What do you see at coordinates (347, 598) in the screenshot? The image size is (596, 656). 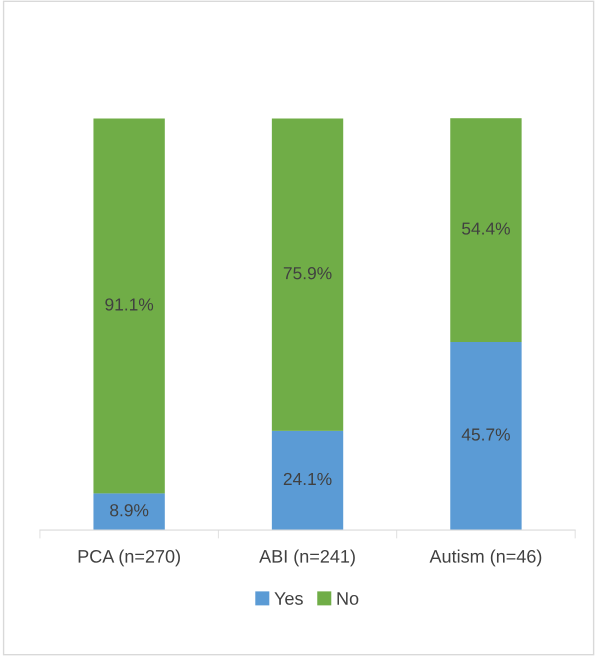 I see `legend-label: No` at bounding box center [347, 598].